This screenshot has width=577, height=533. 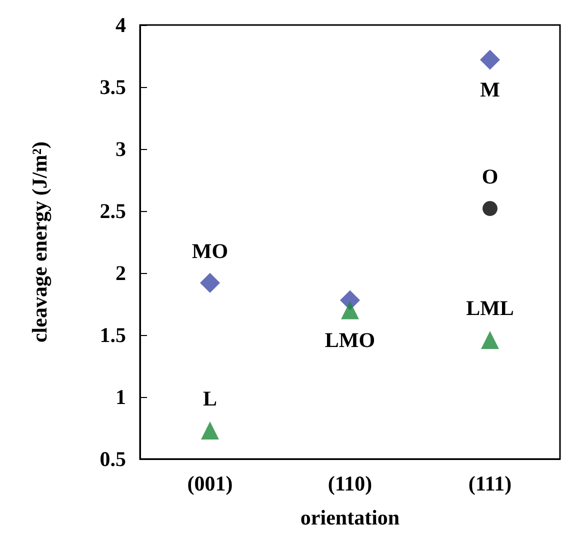 I want to click on y-tick-label: 1, so click(x=121, y=397).